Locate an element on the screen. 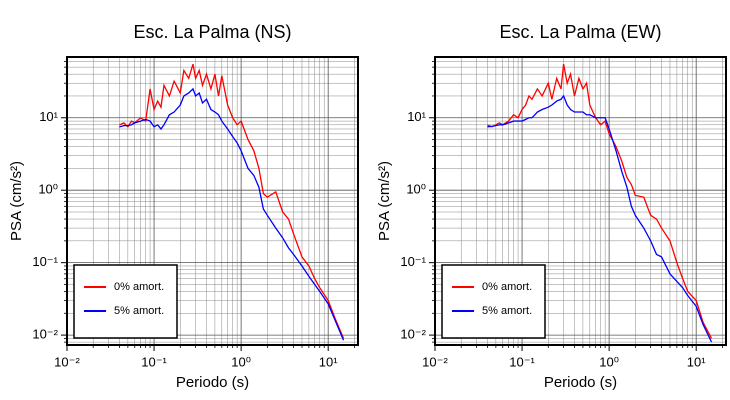  chart-title: Esc. La Palma (NS) is located at coordinates (212, 32).